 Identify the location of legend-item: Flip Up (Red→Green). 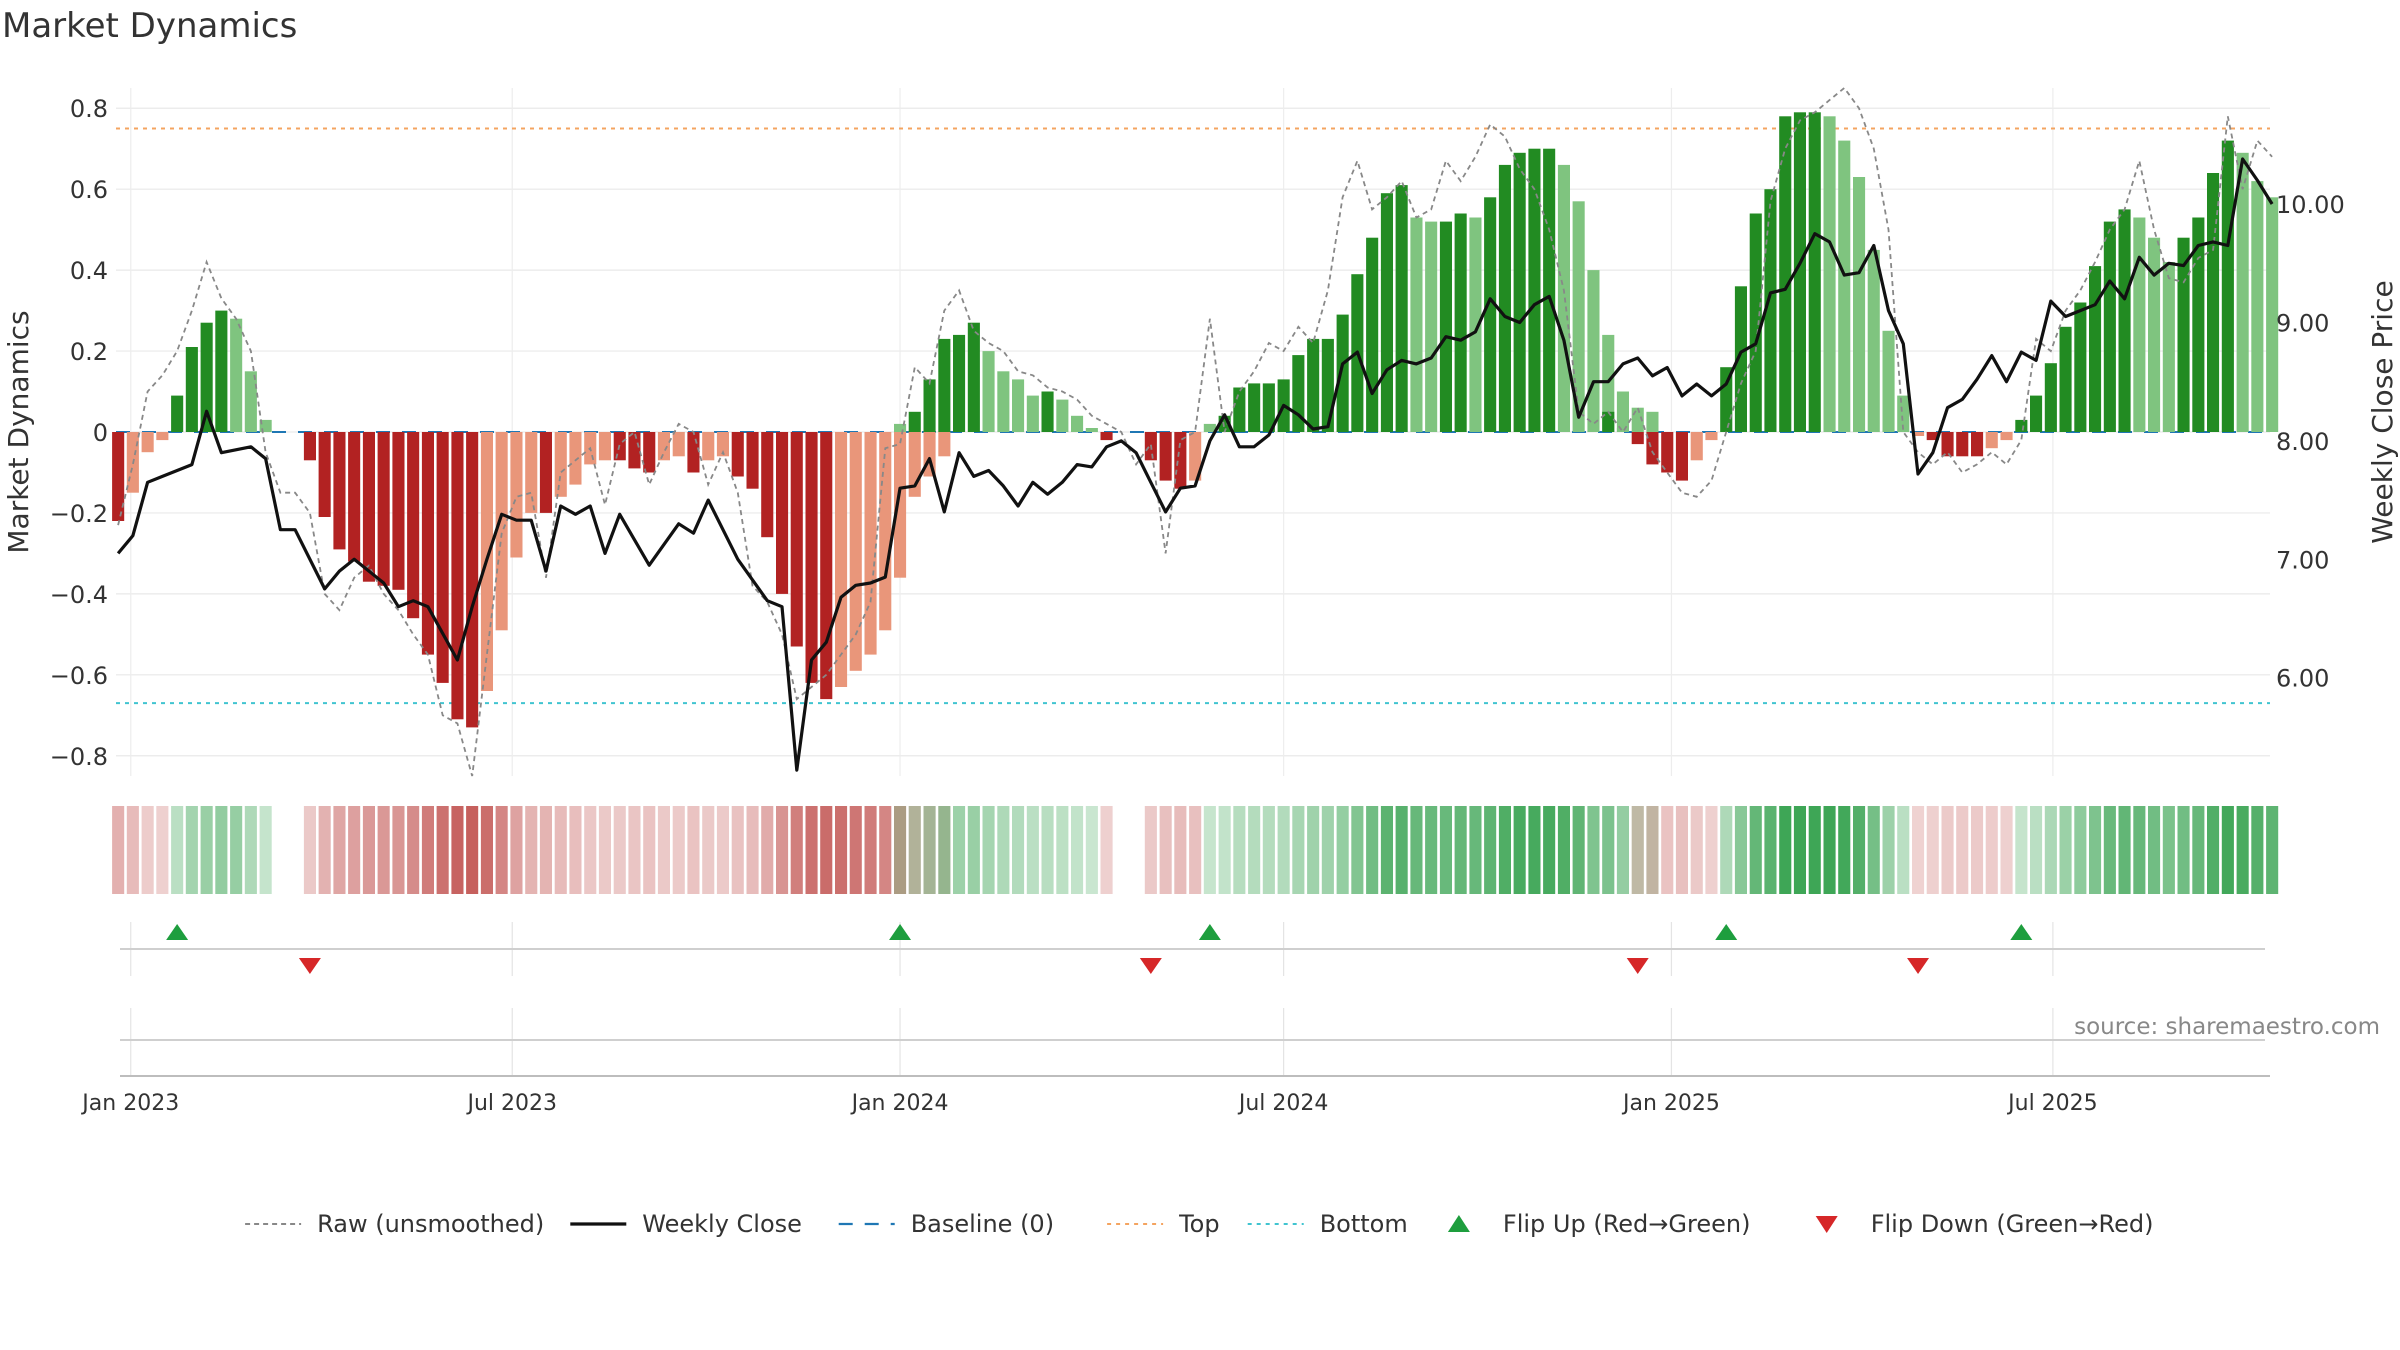
(1598, 1224).